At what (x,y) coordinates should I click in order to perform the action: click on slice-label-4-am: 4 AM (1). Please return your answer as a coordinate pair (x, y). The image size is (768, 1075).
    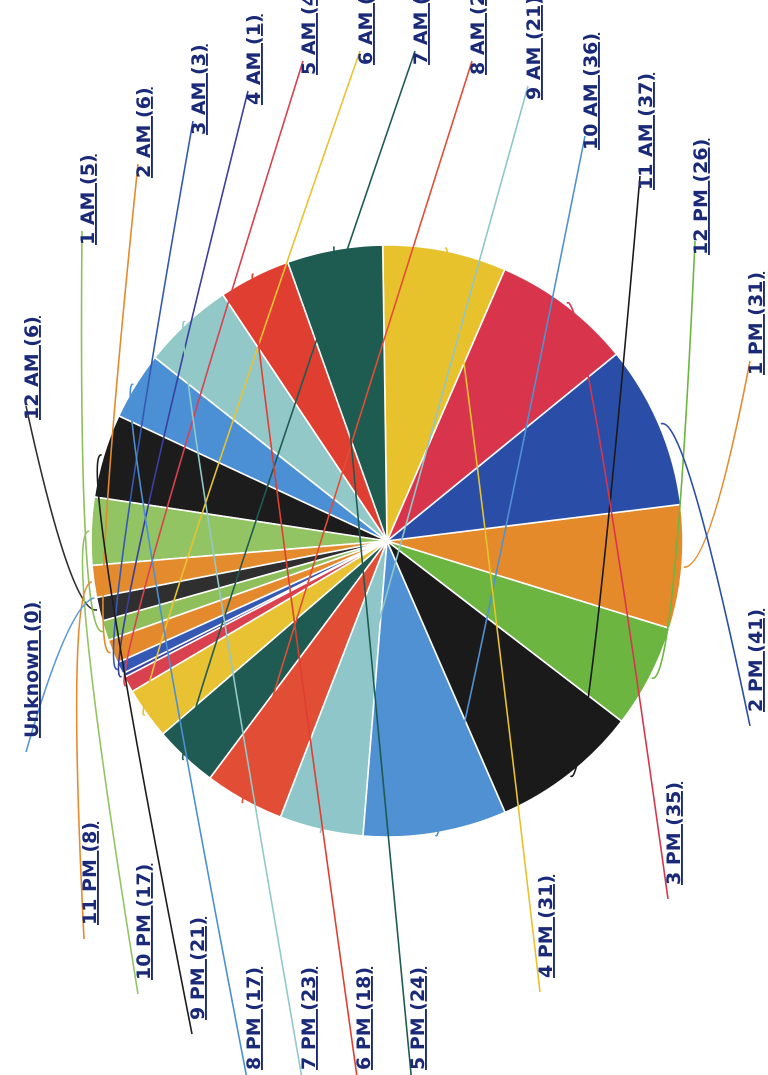
    Looking at the image, I should click on (254, 59).